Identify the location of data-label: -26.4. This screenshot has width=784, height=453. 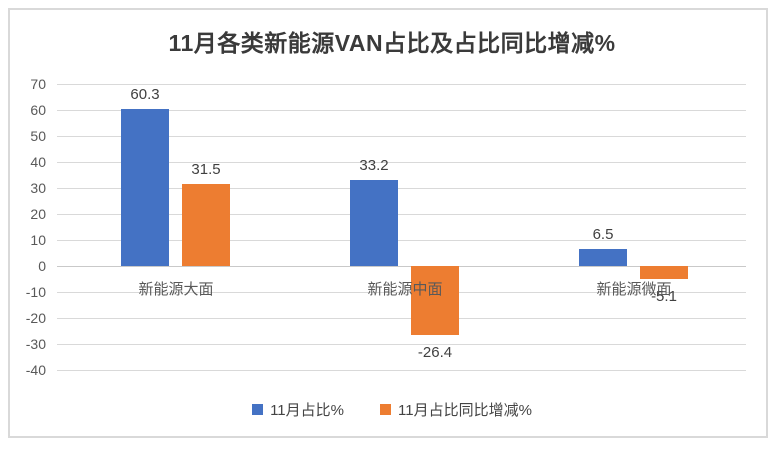
(435, 352).